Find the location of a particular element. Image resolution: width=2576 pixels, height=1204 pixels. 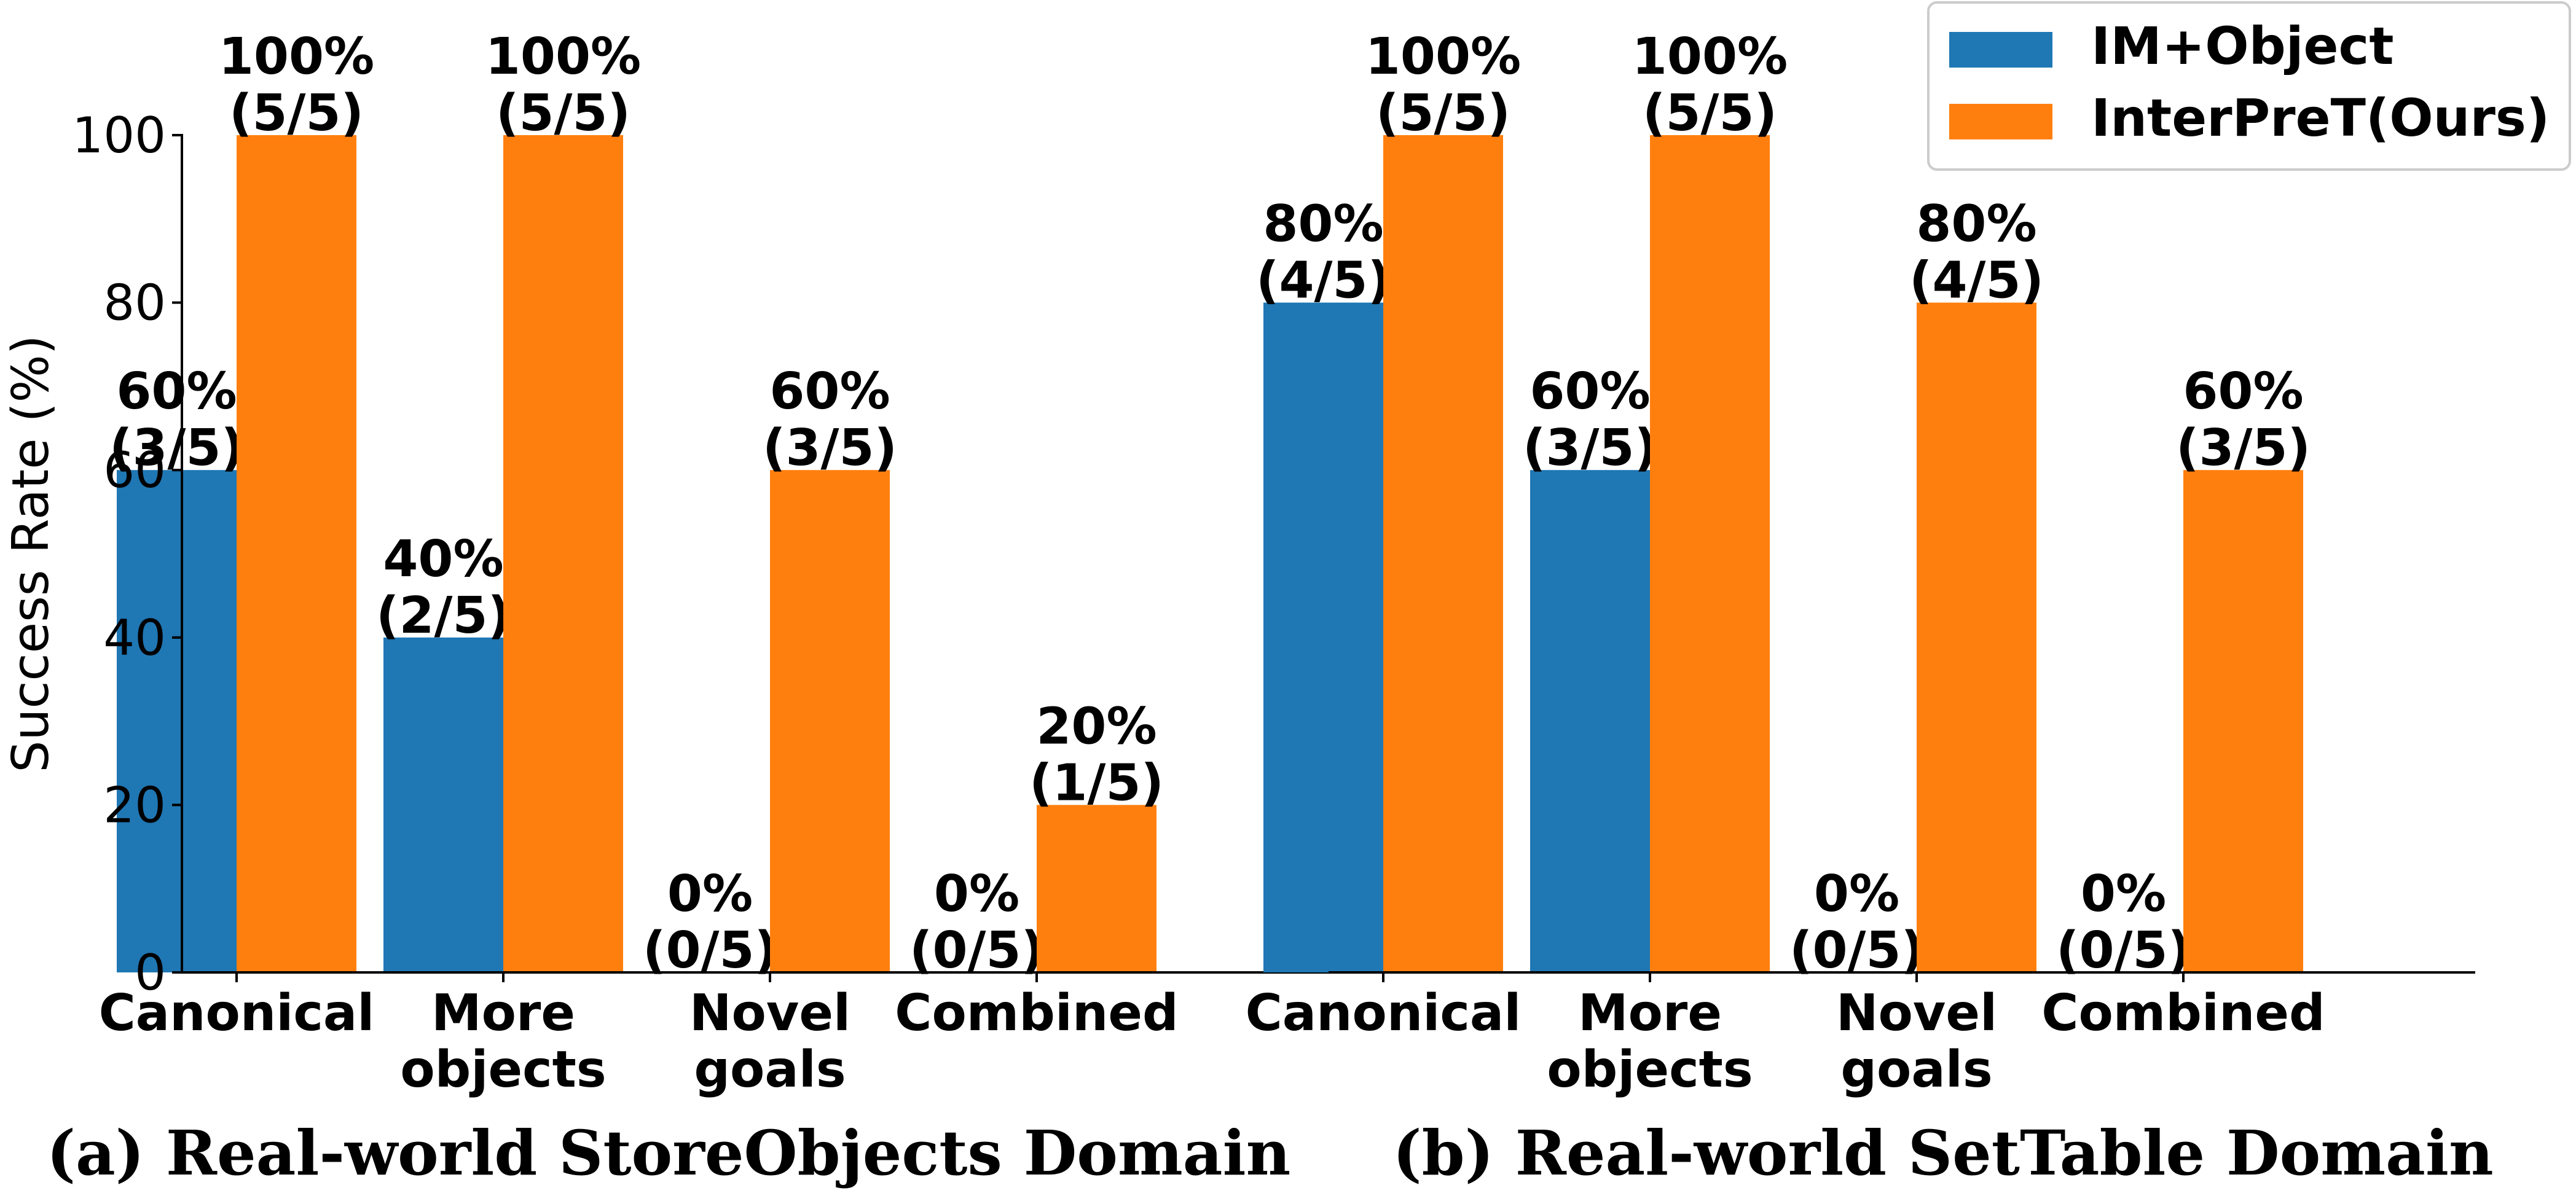

bar-data-label: 20% (1/5) is located at coordinates (1096, 754).